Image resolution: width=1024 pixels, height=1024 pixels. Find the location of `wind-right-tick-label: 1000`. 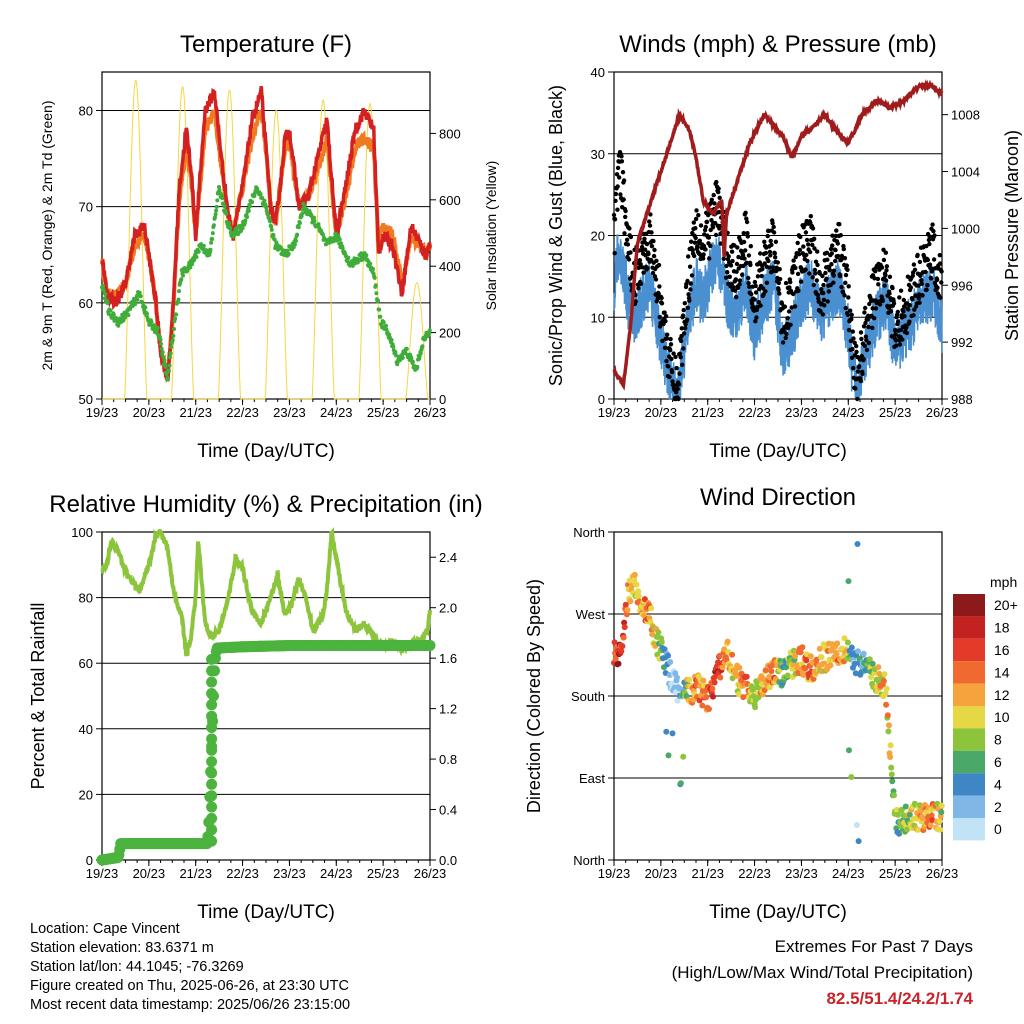

wind-right-tick-label: 1000 is located at coordinates (965, 228).